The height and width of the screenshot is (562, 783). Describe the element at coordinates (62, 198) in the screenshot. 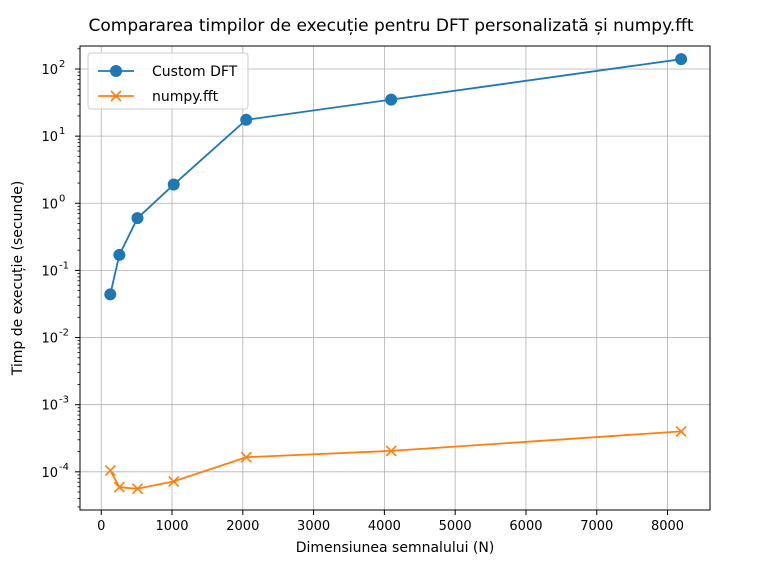

I see `y-tick-exponent: 0` at that location.